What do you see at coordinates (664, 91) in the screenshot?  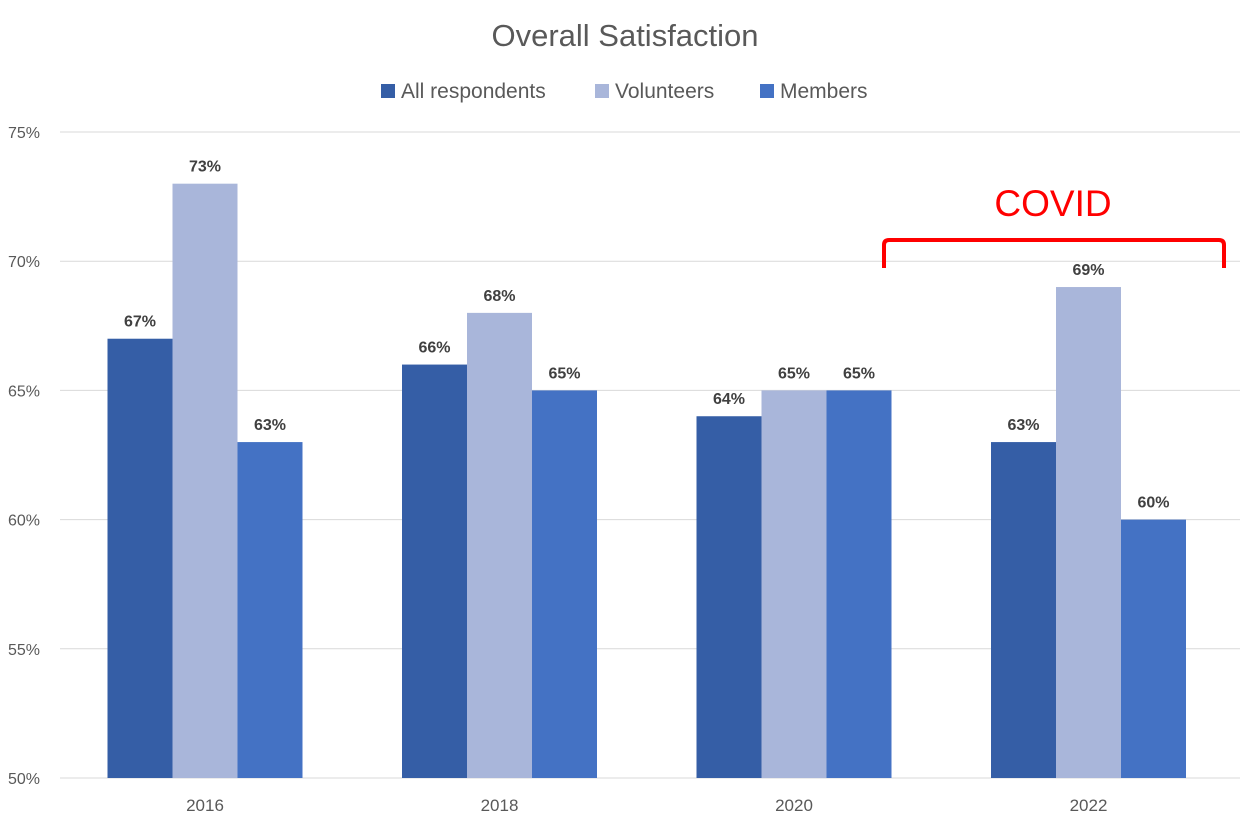 I see `legend-label: Volunteers` at bounding box center [664, 91].